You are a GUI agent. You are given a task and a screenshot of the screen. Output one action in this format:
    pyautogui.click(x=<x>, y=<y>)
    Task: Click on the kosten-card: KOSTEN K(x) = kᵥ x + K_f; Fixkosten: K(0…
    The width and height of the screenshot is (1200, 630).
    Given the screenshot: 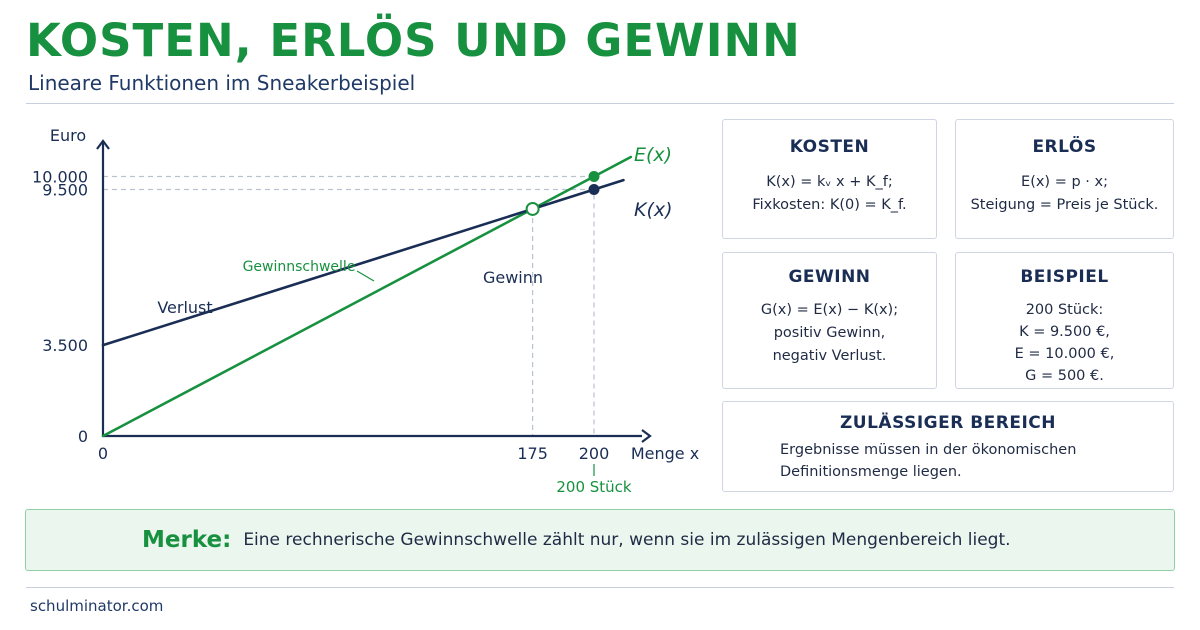 What is the action you would take?
    pyautogui.click(x=829, y=179)
    